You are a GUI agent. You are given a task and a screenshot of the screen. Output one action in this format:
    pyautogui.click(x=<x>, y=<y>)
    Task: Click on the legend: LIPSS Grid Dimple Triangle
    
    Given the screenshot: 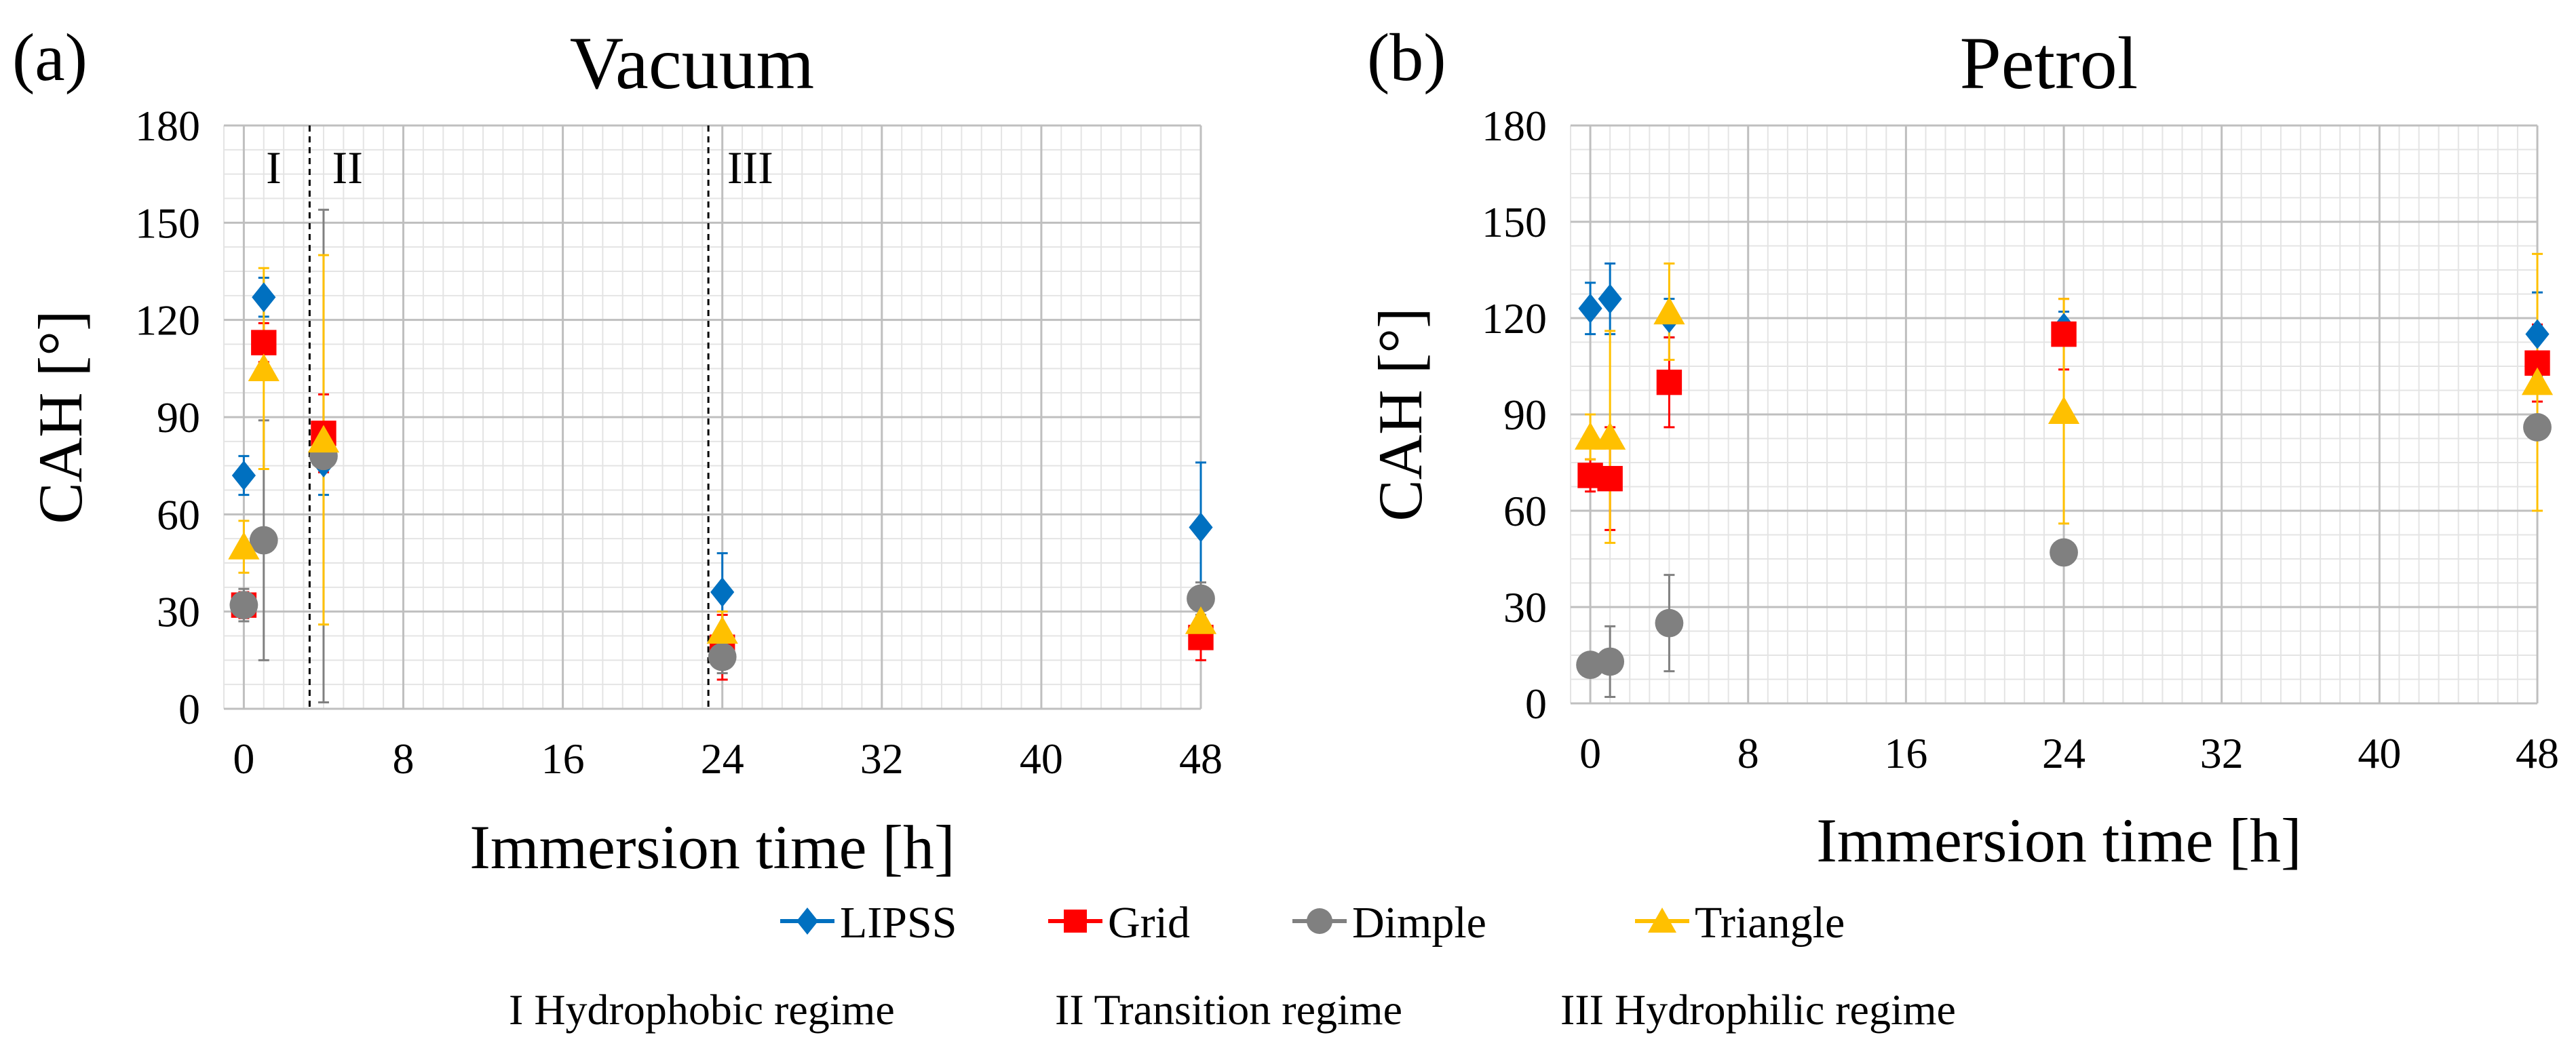 What is the action you would take?
    pyautogui.click(x=1312, y=923)
    